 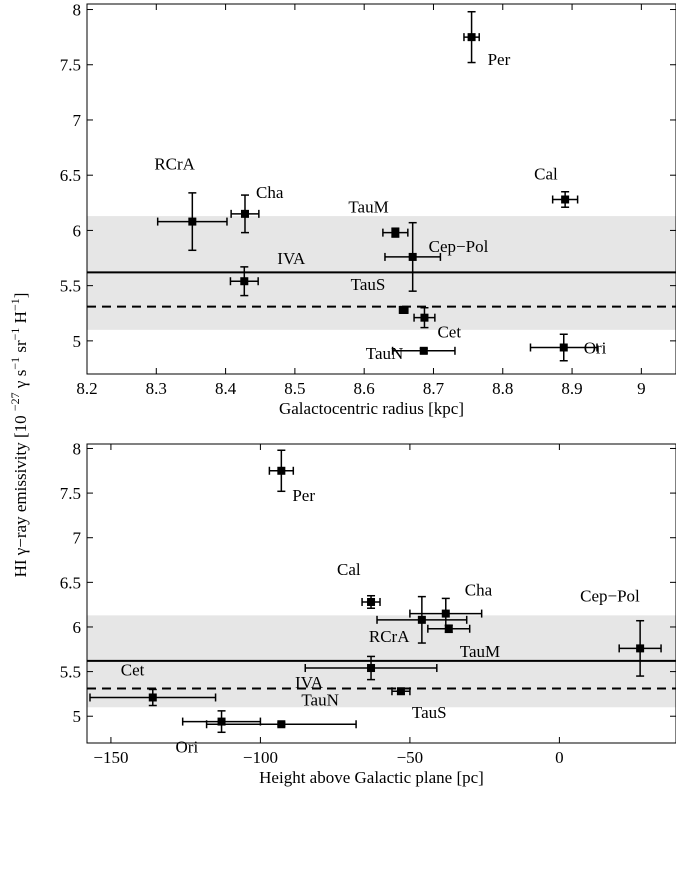 I want to click on x-axis-label: Galactocentric radius [kpc], so click(x=371, y=408).